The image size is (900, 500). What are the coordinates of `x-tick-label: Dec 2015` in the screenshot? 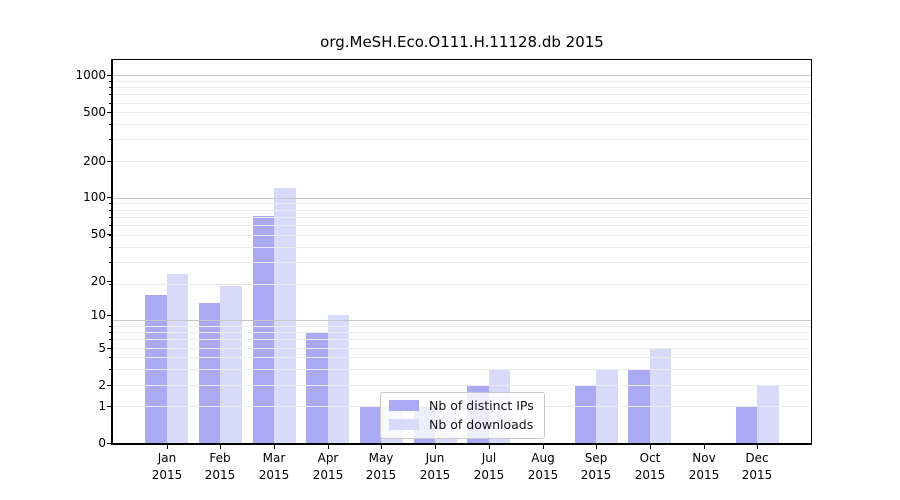 It's located at (757, 466).